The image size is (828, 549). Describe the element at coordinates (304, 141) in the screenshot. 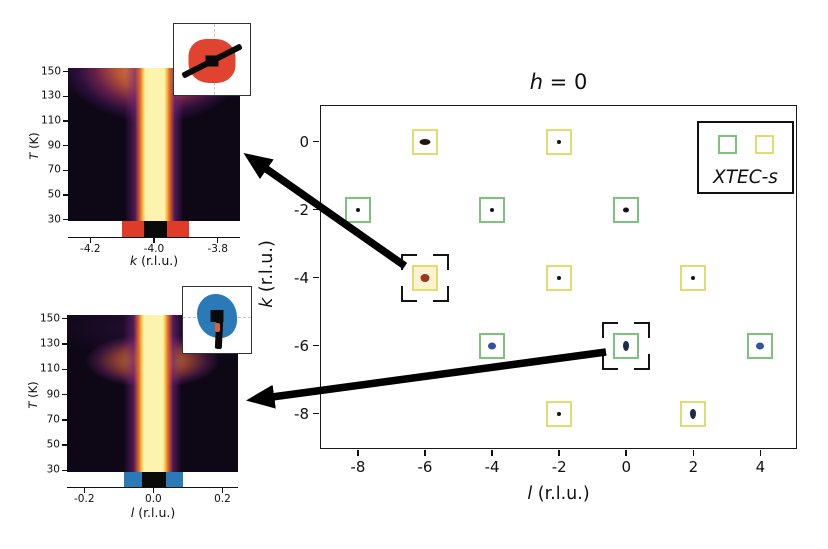

I see `y-tick-label: 0` at that location.